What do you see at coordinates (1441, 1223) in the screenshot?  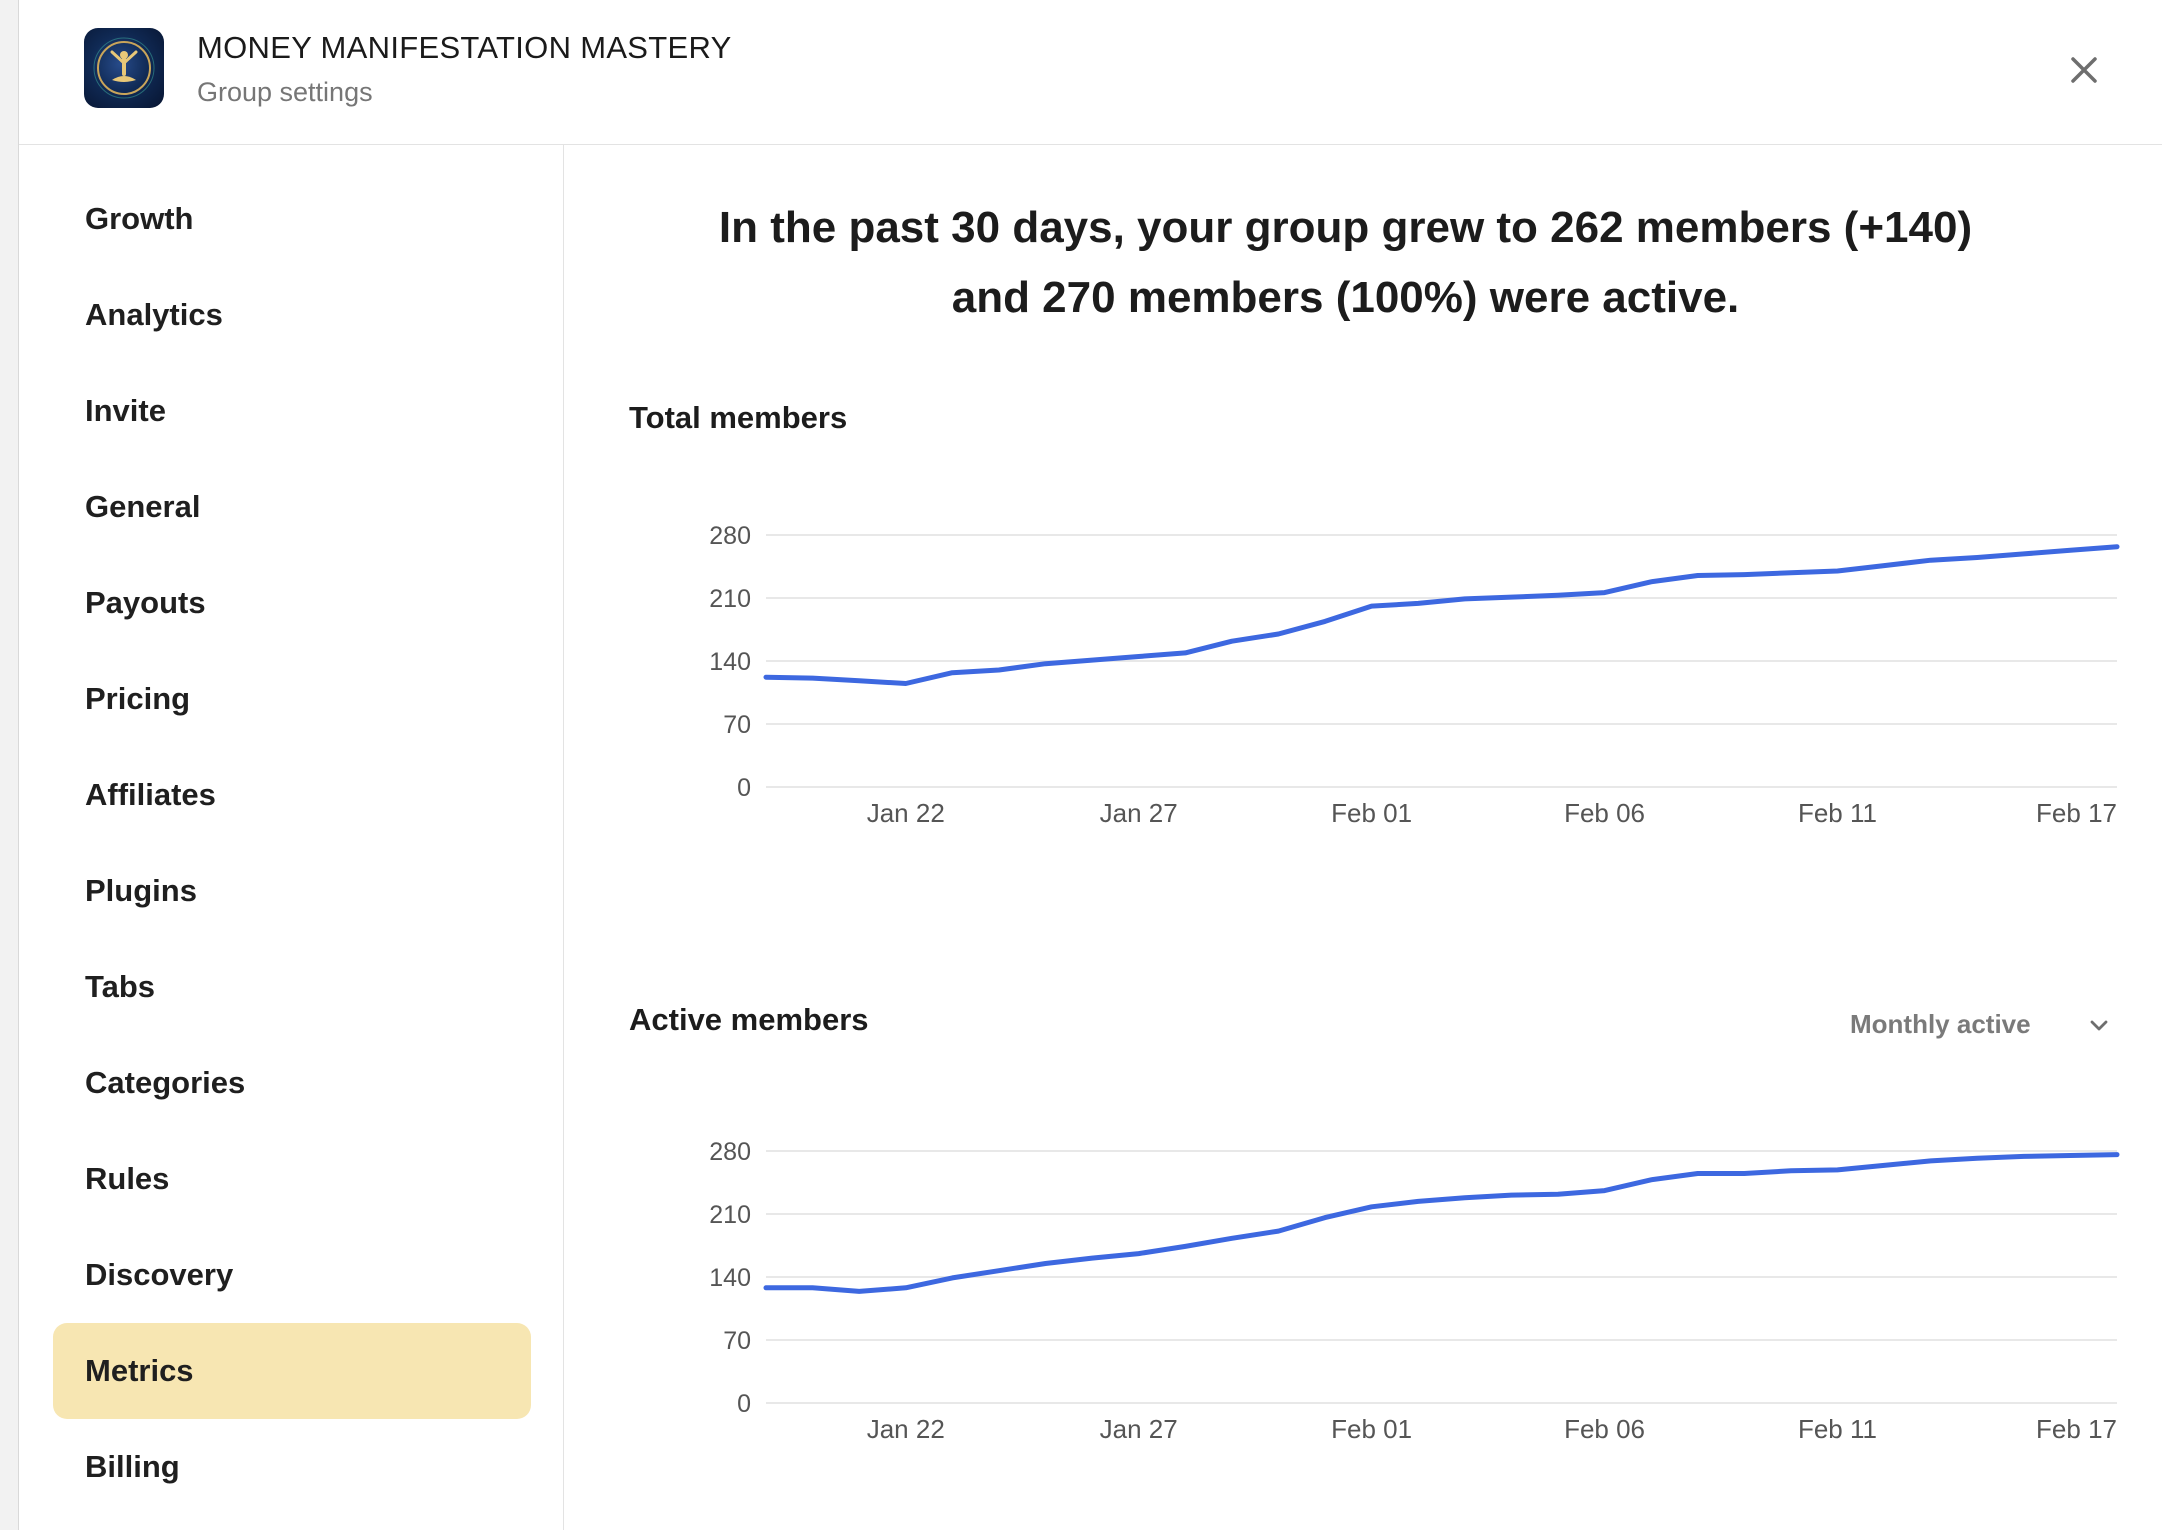 I see `active-series-line` at bounding box center [1441, 1223].